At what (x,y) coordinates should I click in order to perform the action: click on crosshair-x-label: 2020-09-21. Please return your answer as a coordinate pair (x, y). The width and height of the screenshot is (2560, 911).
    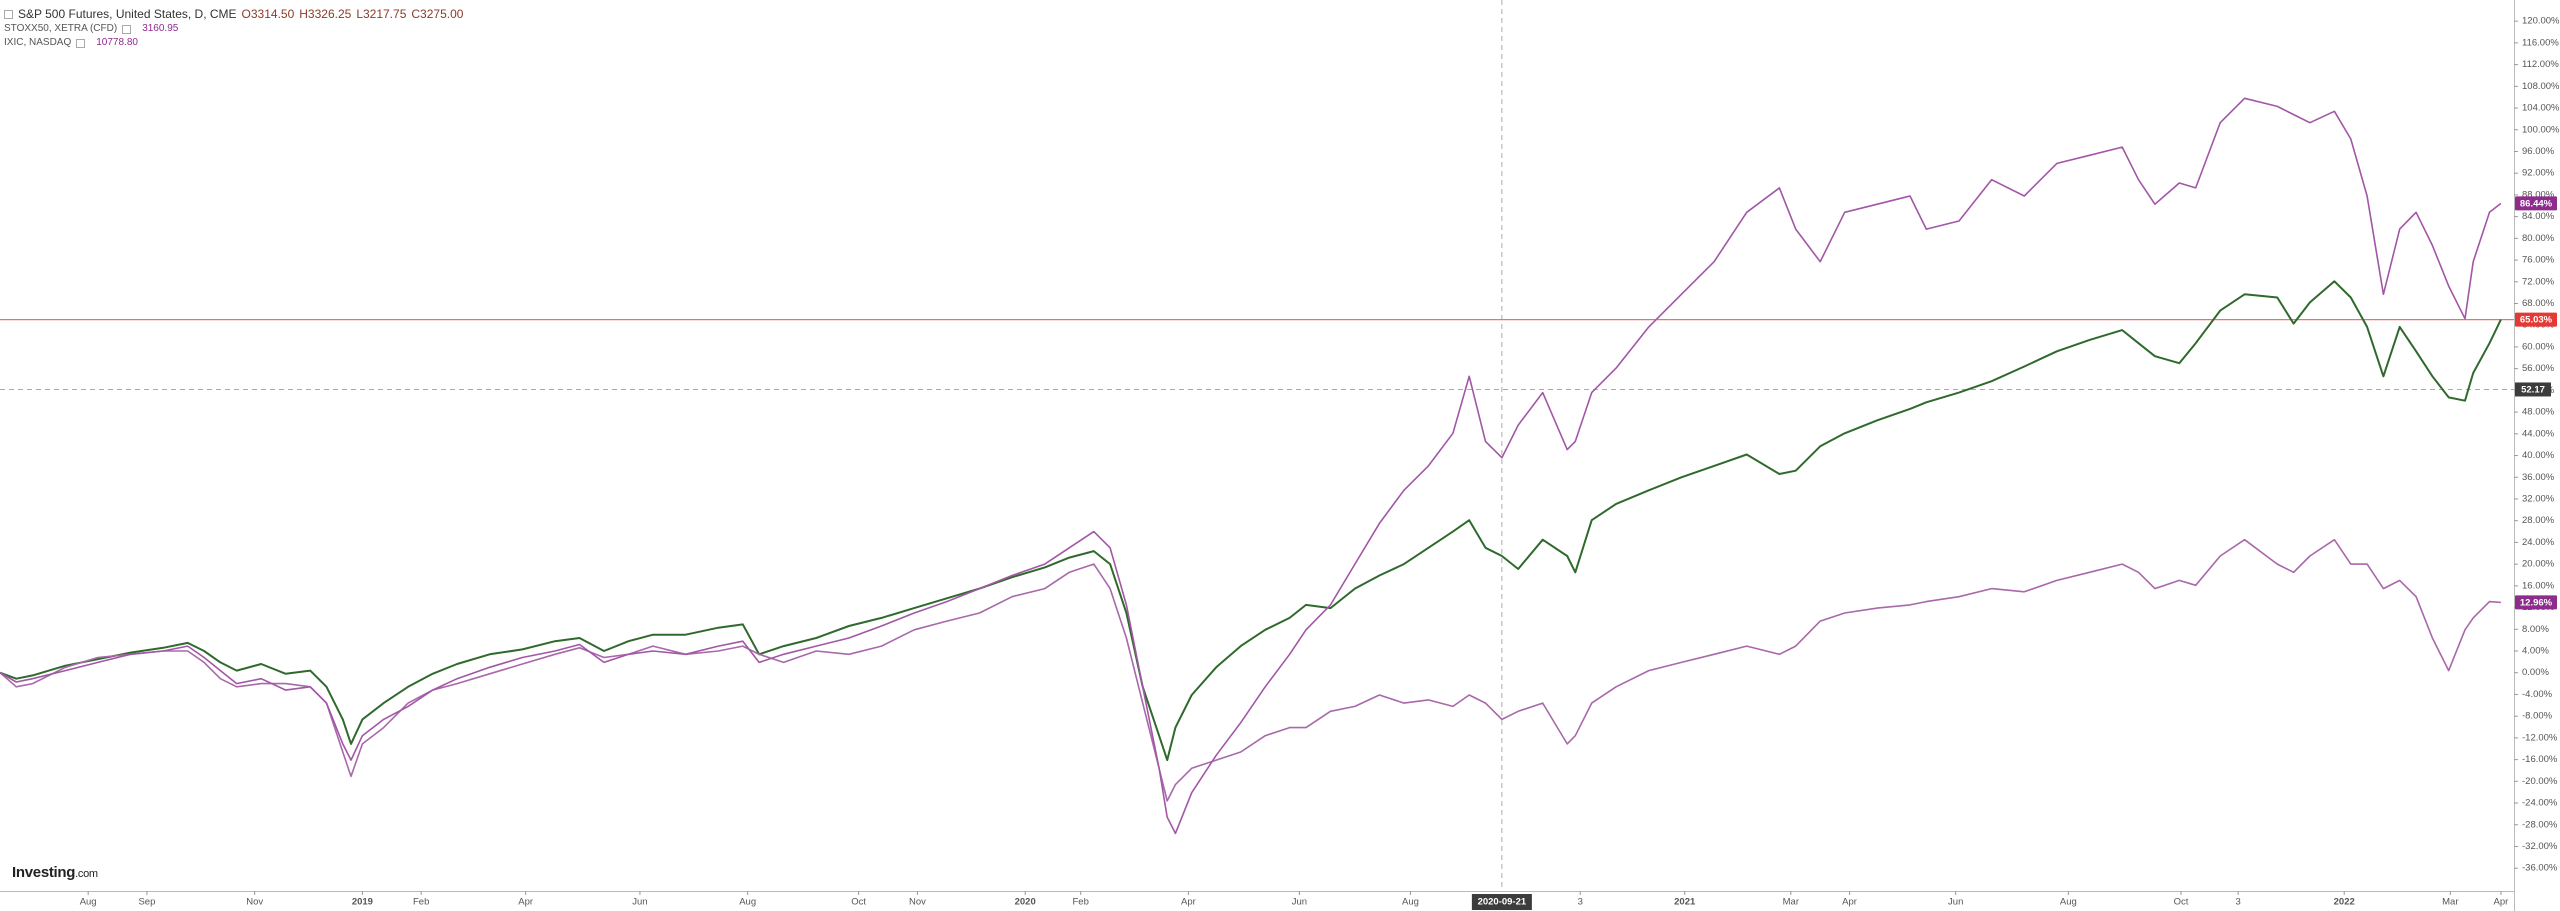
    Looking at the image, I should click on (1502, 902).